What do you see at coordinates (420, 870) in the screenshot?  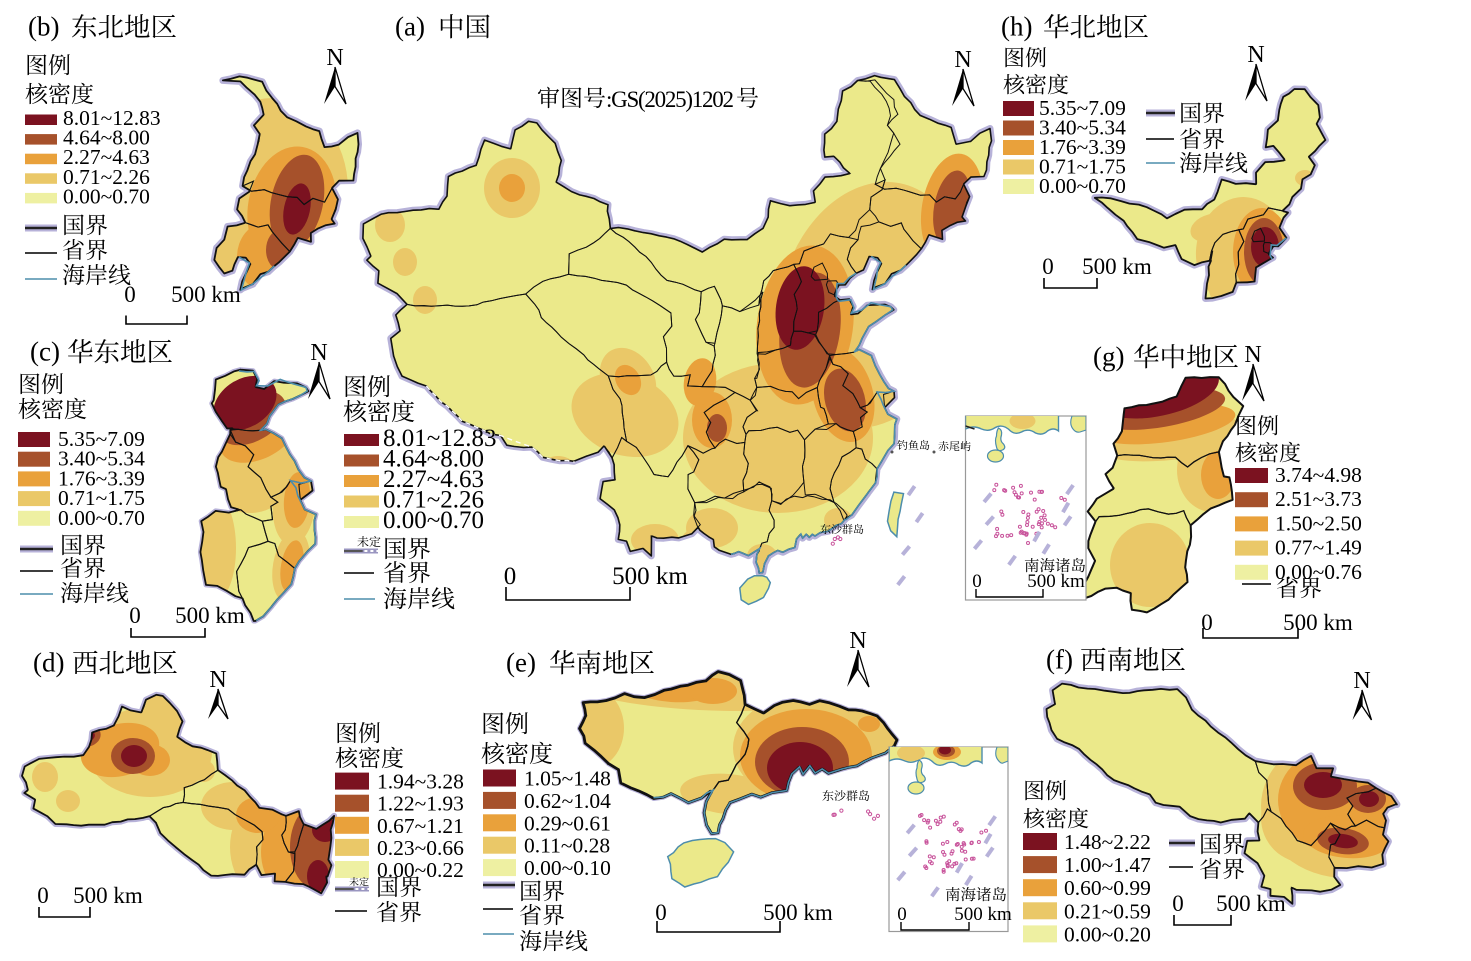 I see `svg-text: 0.00~0.22` at bounding box center [420, 870].